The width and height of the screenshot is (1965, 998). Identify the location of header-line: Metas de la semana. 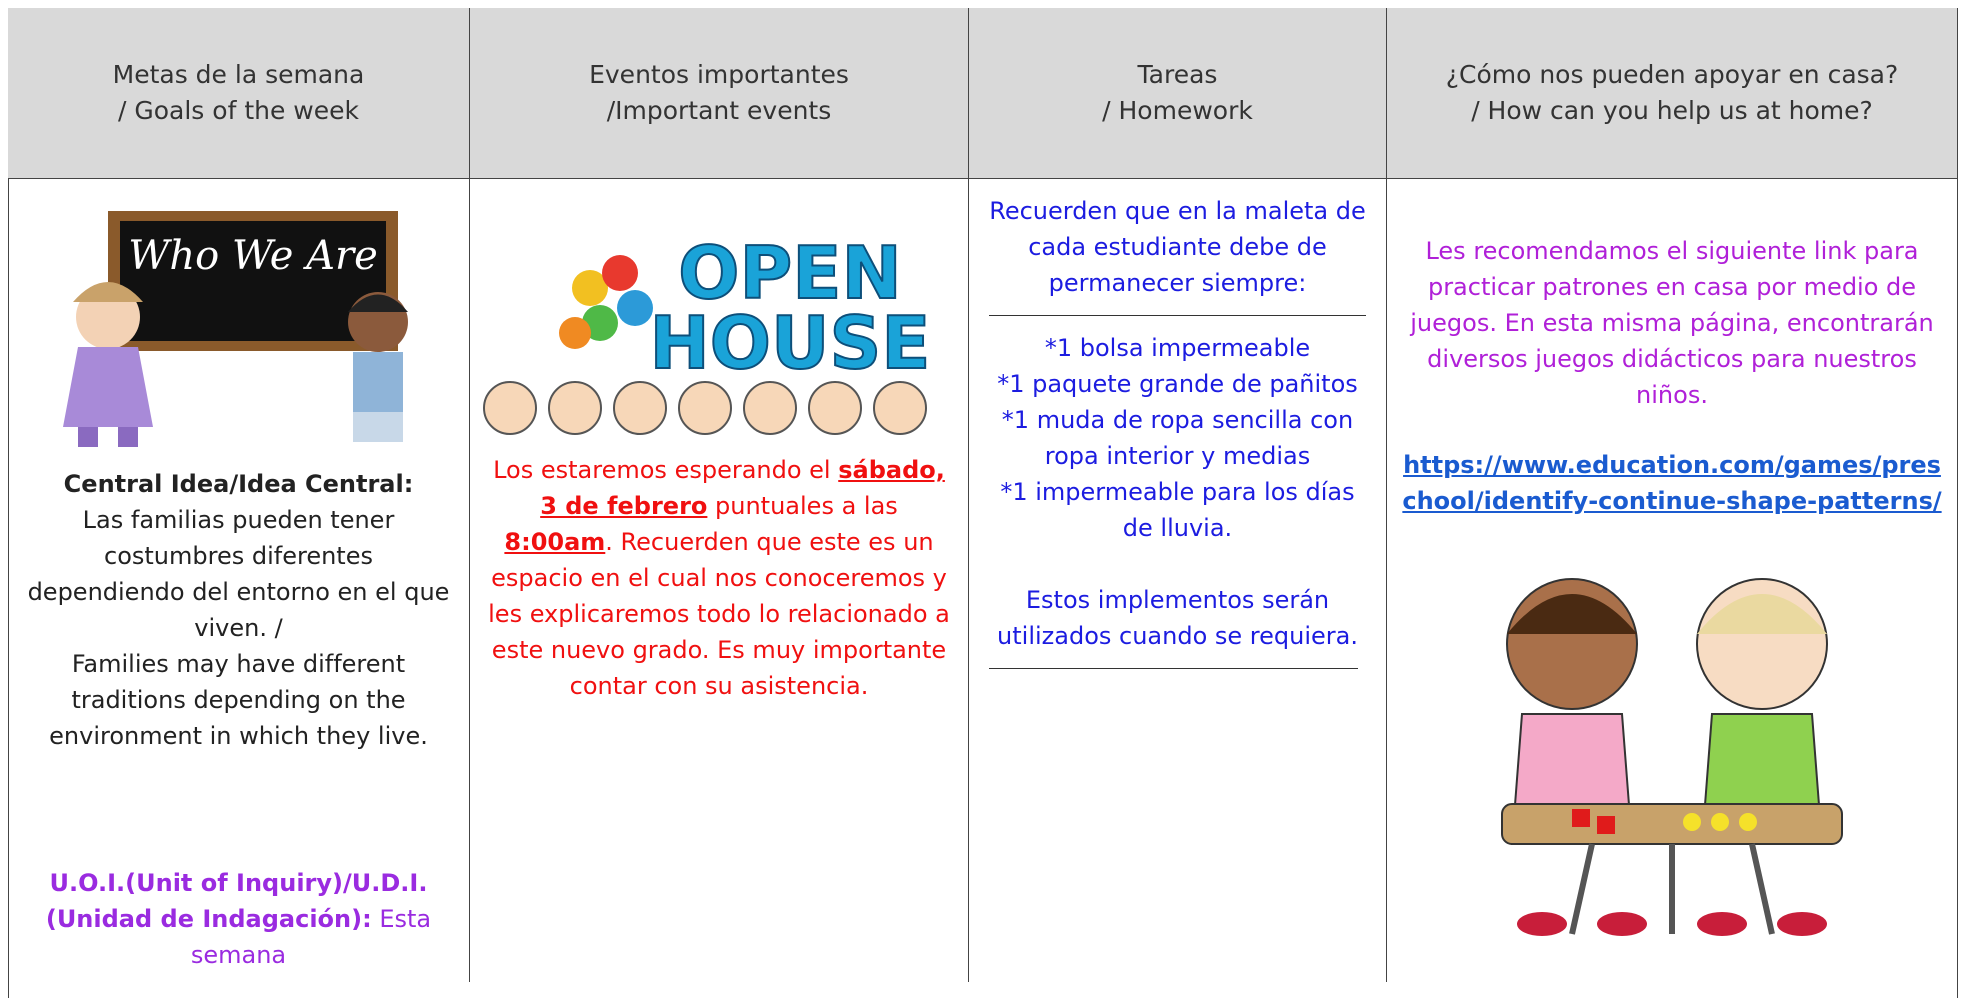
(238, 74).